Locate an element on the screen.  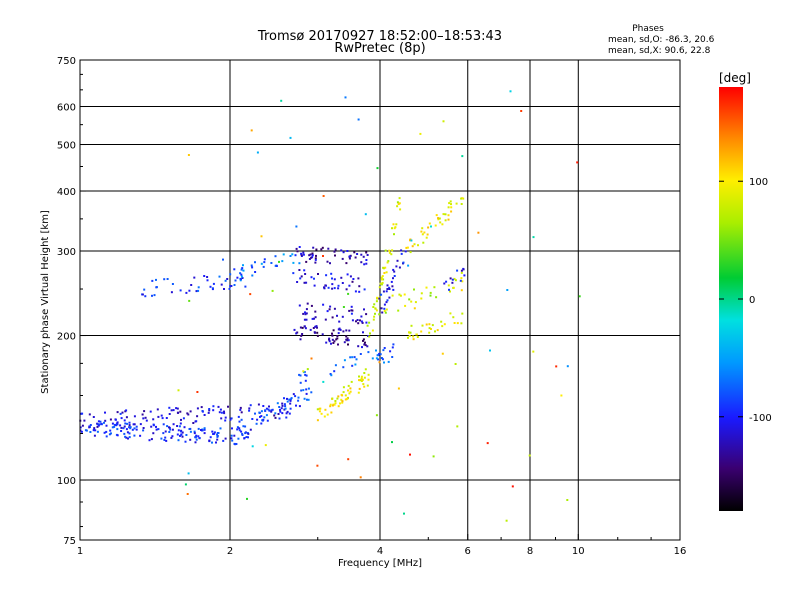
y-tick-label: 75 is located at coordinates (69, 541).